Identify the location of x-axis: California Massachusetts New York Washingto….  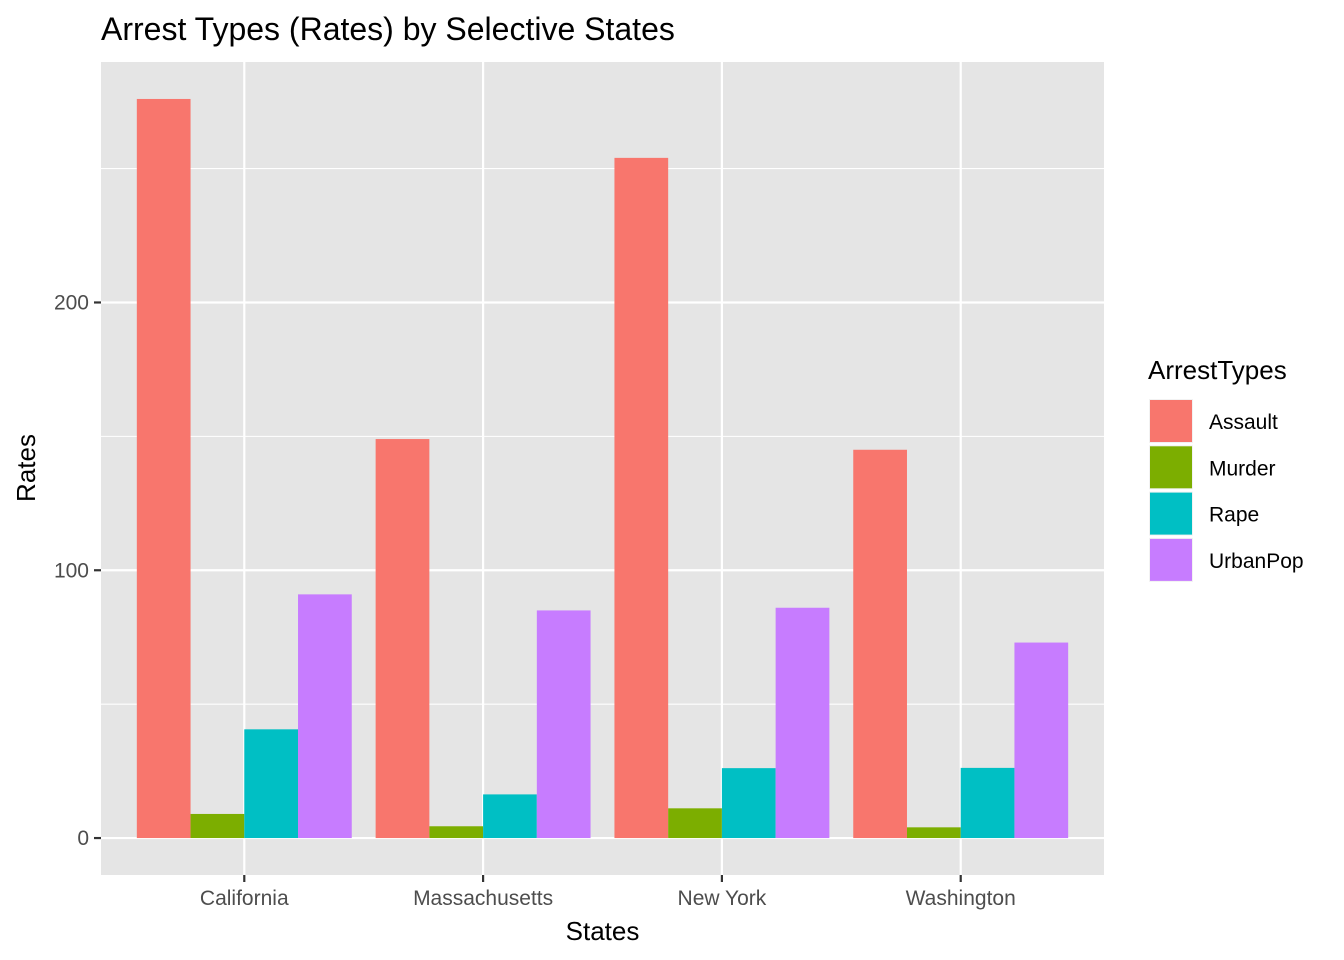
(608, 892).